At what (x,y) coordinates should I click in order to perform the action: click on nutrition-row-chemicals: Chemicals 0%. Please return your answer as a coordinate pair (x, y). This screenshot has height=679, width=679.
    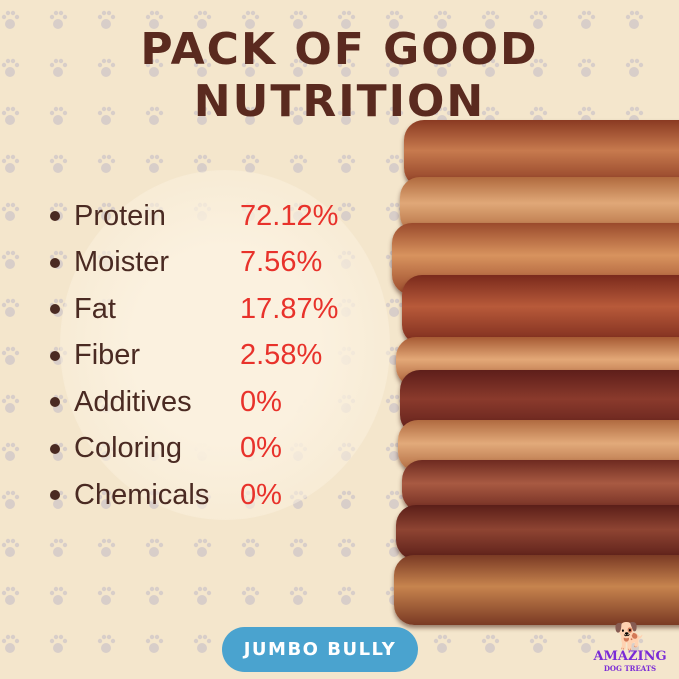
    Looking at the image, I should click on (194, 495).